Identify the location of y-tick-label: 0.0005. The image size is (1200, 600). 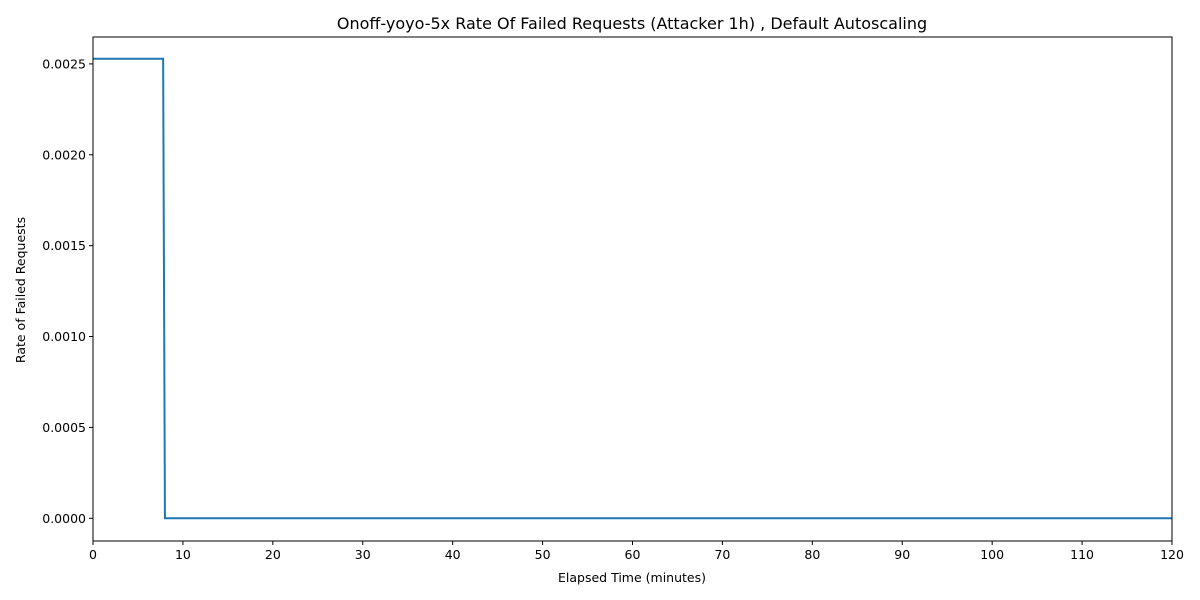
(64, 427).